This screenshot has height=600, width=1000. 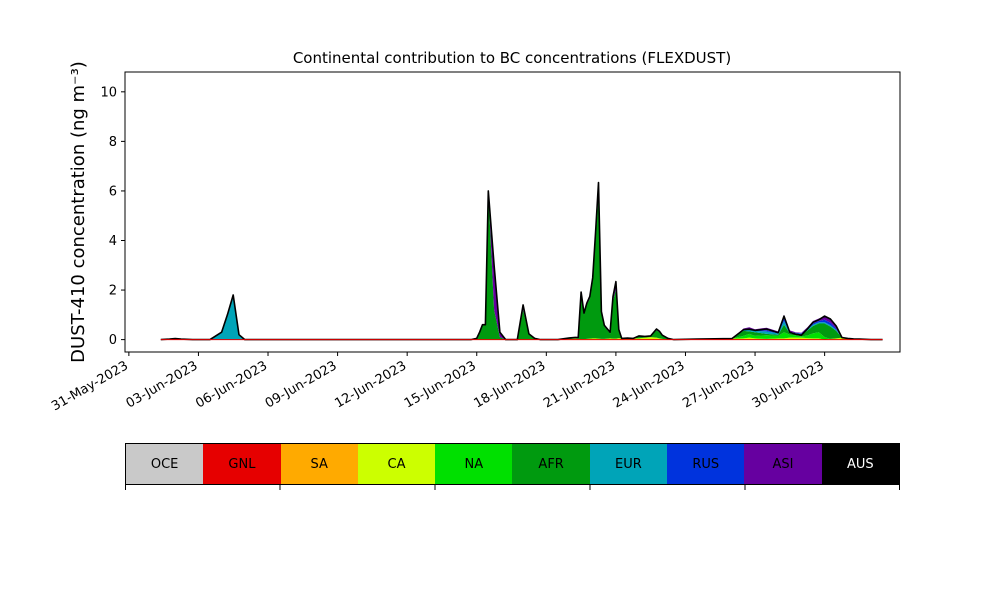 What do you see at coordinates (165, 464) in the screenshot?
I see `legend-item-oce: OCE` at bounding box center [165, 464].